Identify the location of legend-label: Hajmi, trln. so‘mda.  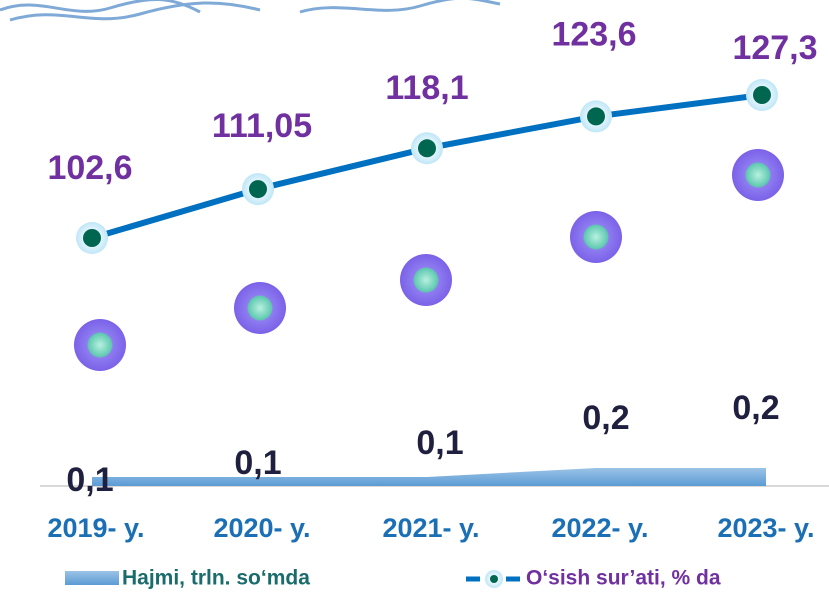
(216, 578).